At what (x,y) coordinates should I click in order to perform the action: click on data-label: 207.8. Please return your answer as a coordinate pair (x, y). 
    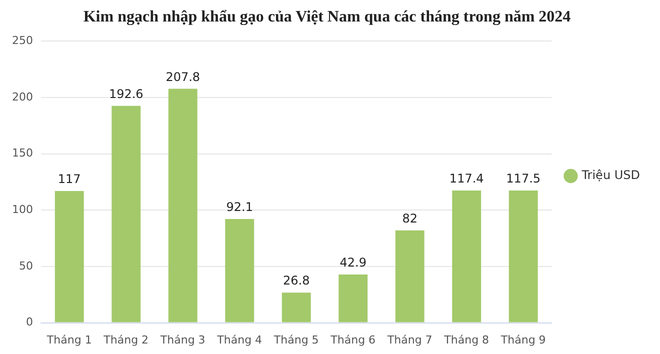
    Looking at the image, I should click on (183, 77).